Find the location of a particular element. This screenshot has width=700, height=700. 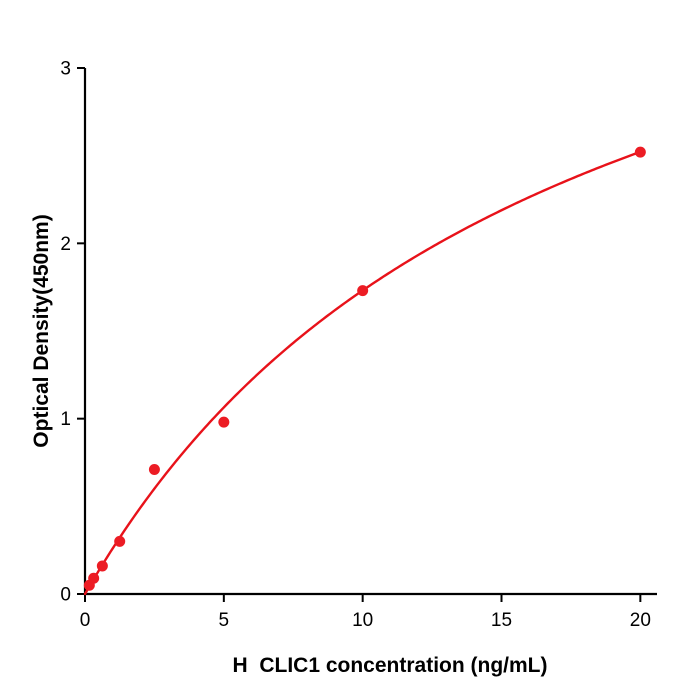

y-axis-label: Optical Density(450nm) is located at coordinates (41, 331).